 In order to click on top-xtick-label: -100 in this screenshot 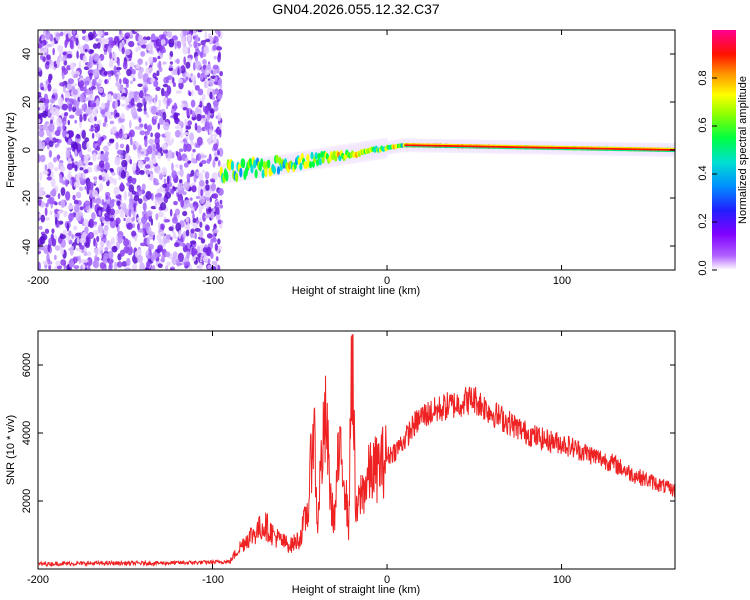, I will do `click(213, 281)`.